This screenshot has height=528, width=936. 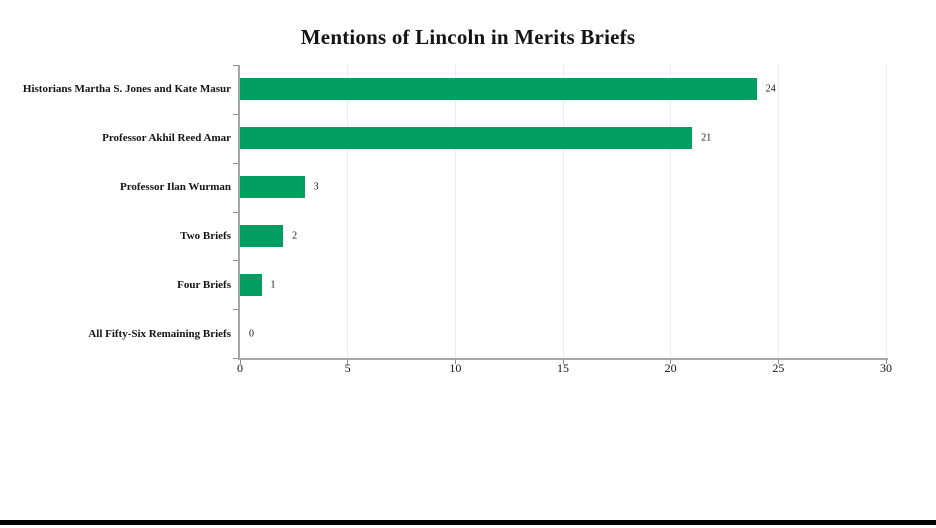 What do you see at coordinates (670, 368) in the screenshot?
I see `x-tick-label: 20` at bounding box center [670, 368].